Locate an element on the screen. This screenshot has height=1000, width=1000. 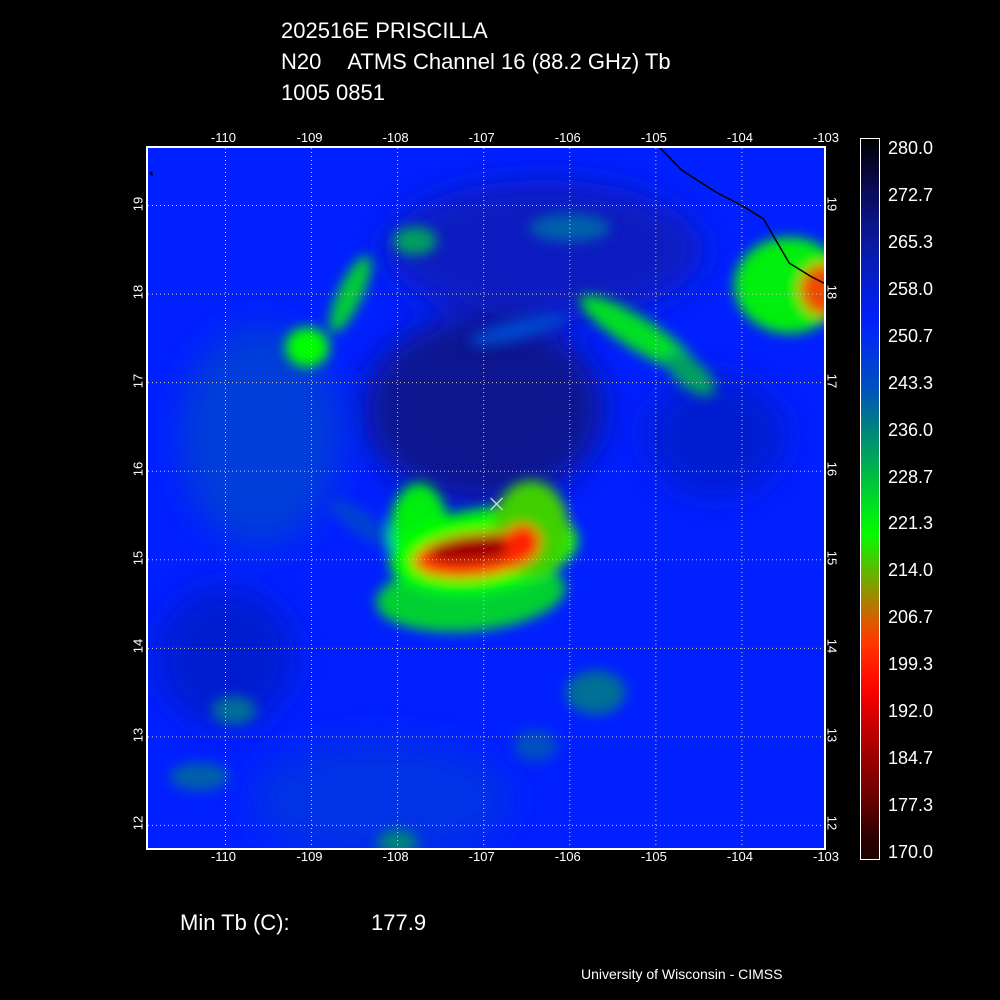
lat-tick-label-right: 19 is located at coordinates (832, 203).